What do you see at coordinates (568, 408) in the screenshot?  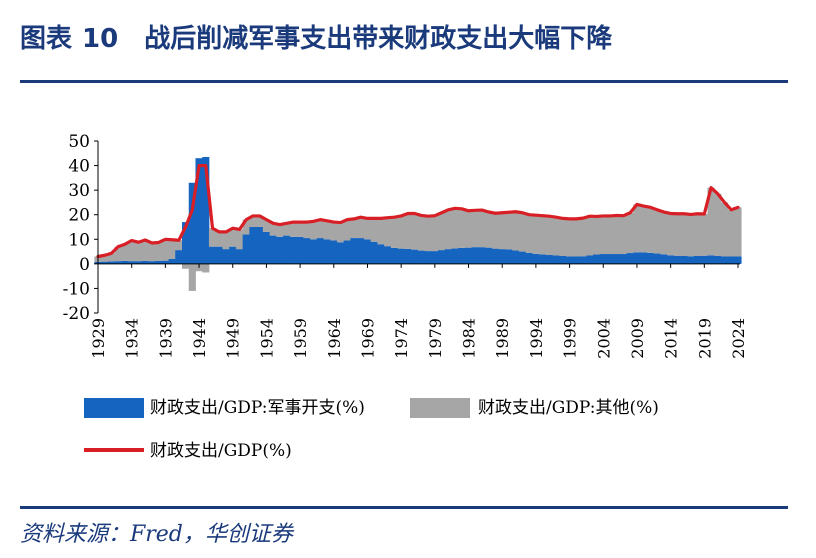 I see `legend-label-other: 财政支出/GDP:其他(%)` at bounding box center [568, 408].